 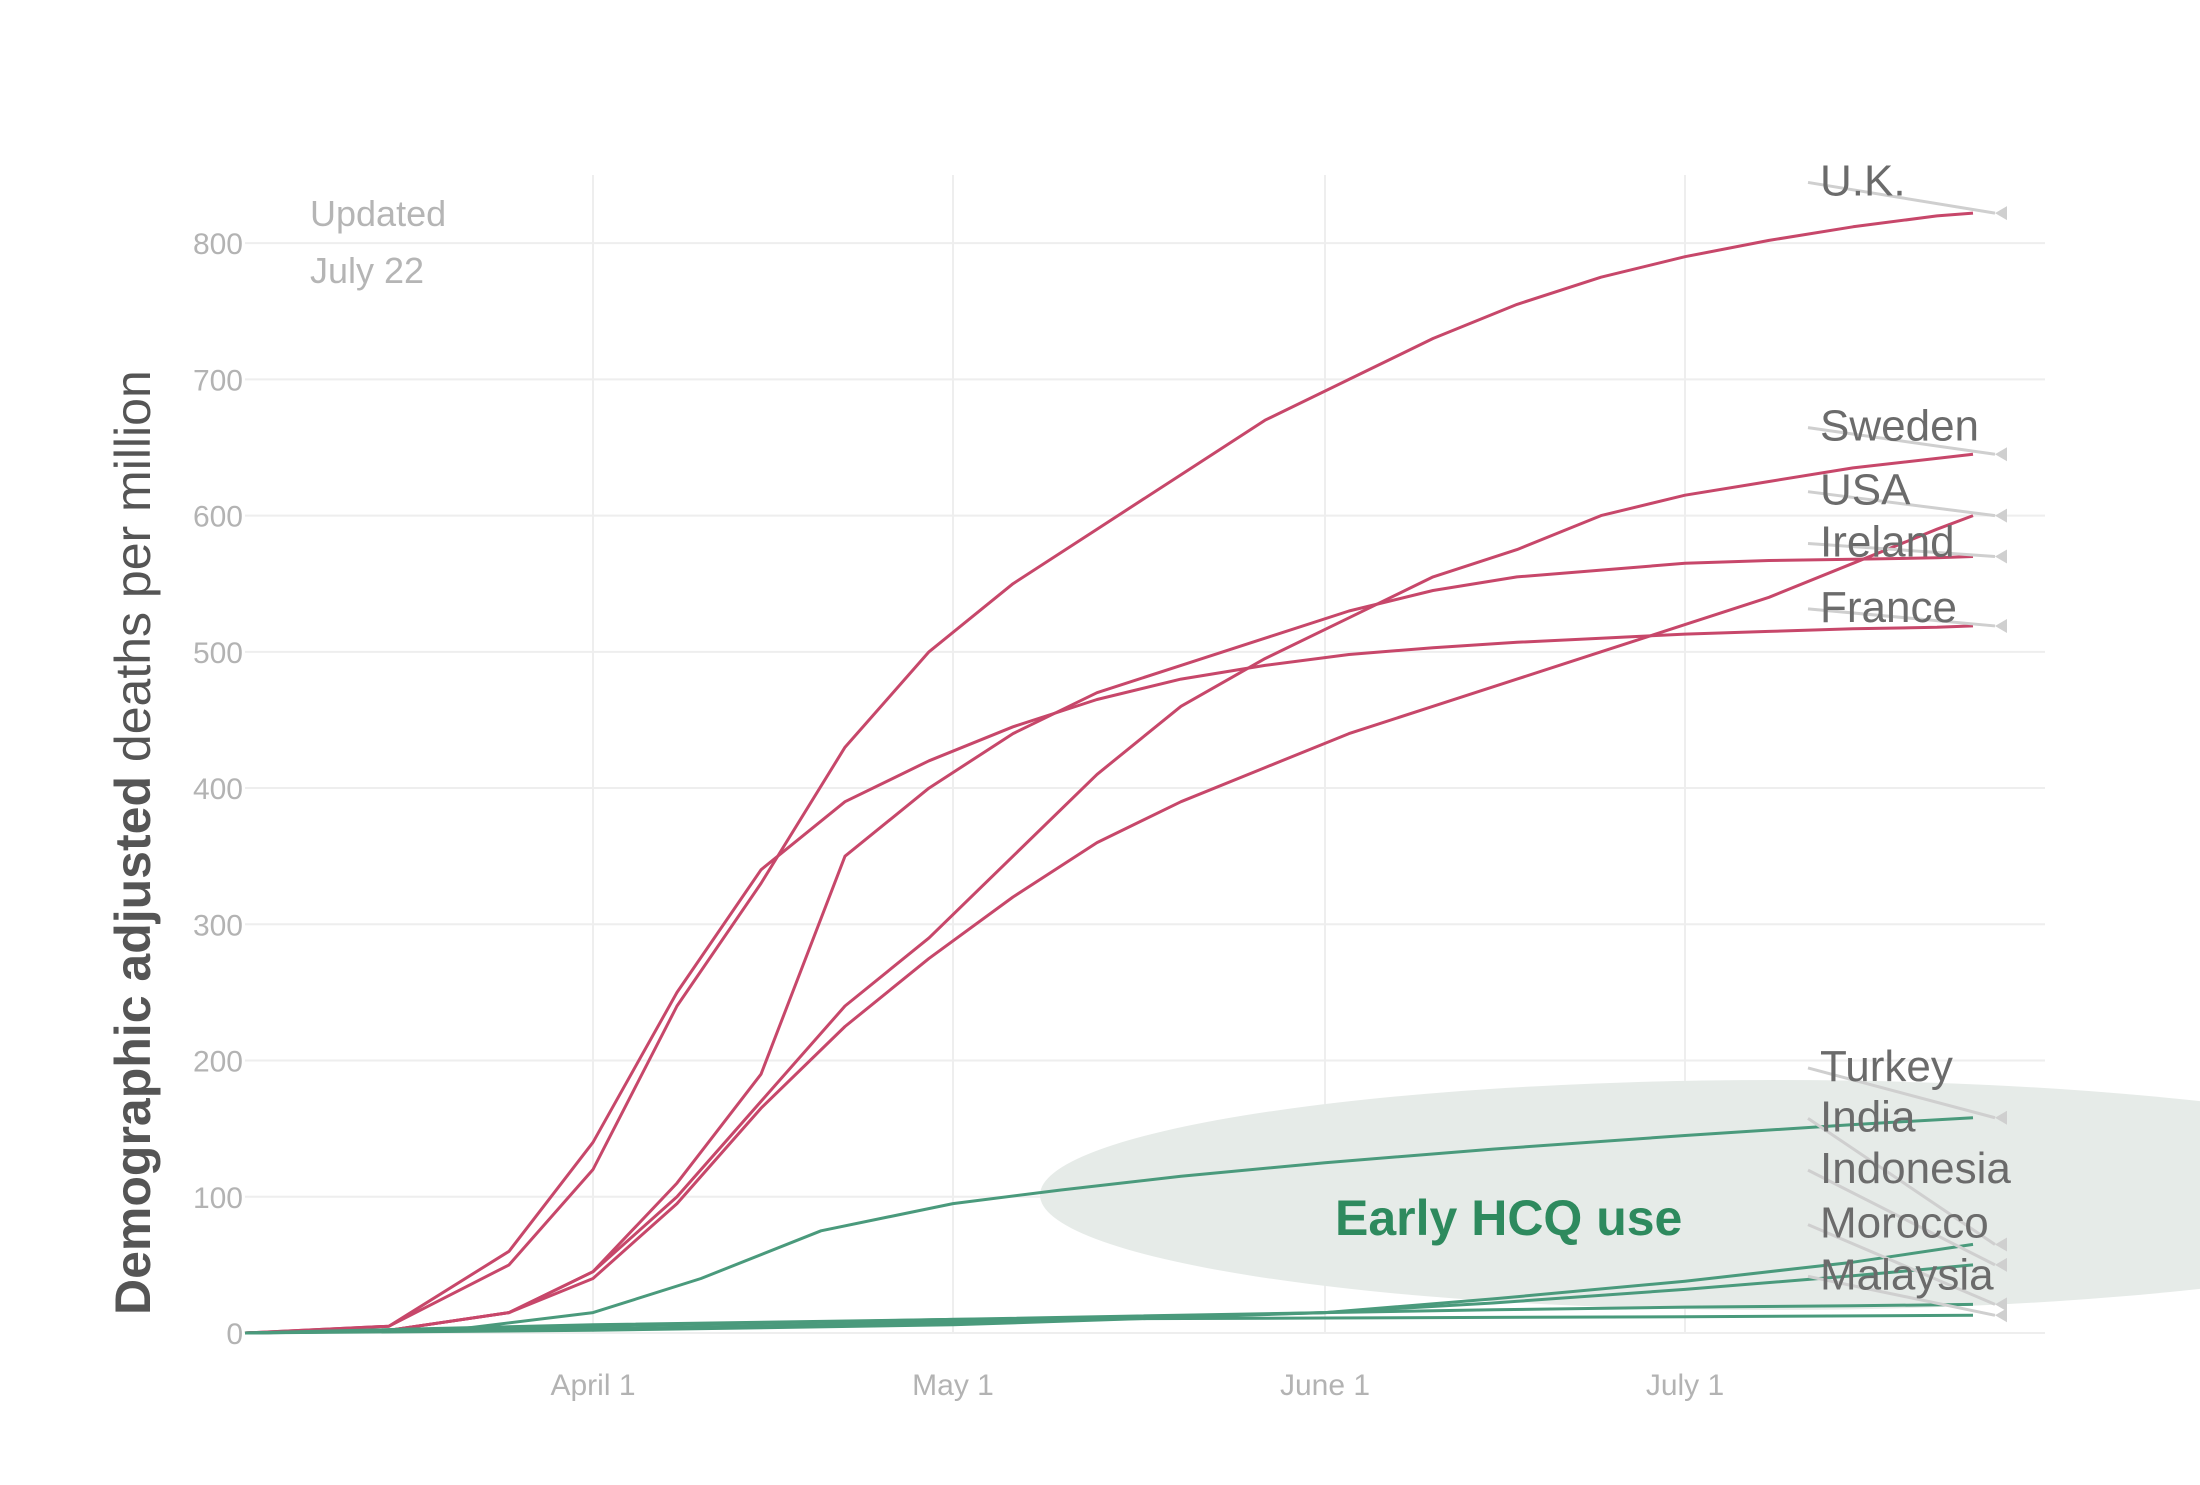 What do you see at coordinates (592, 1385) in the screenshot?
I see `x-tick-label: April 1` at bounding box center [592, 1385].